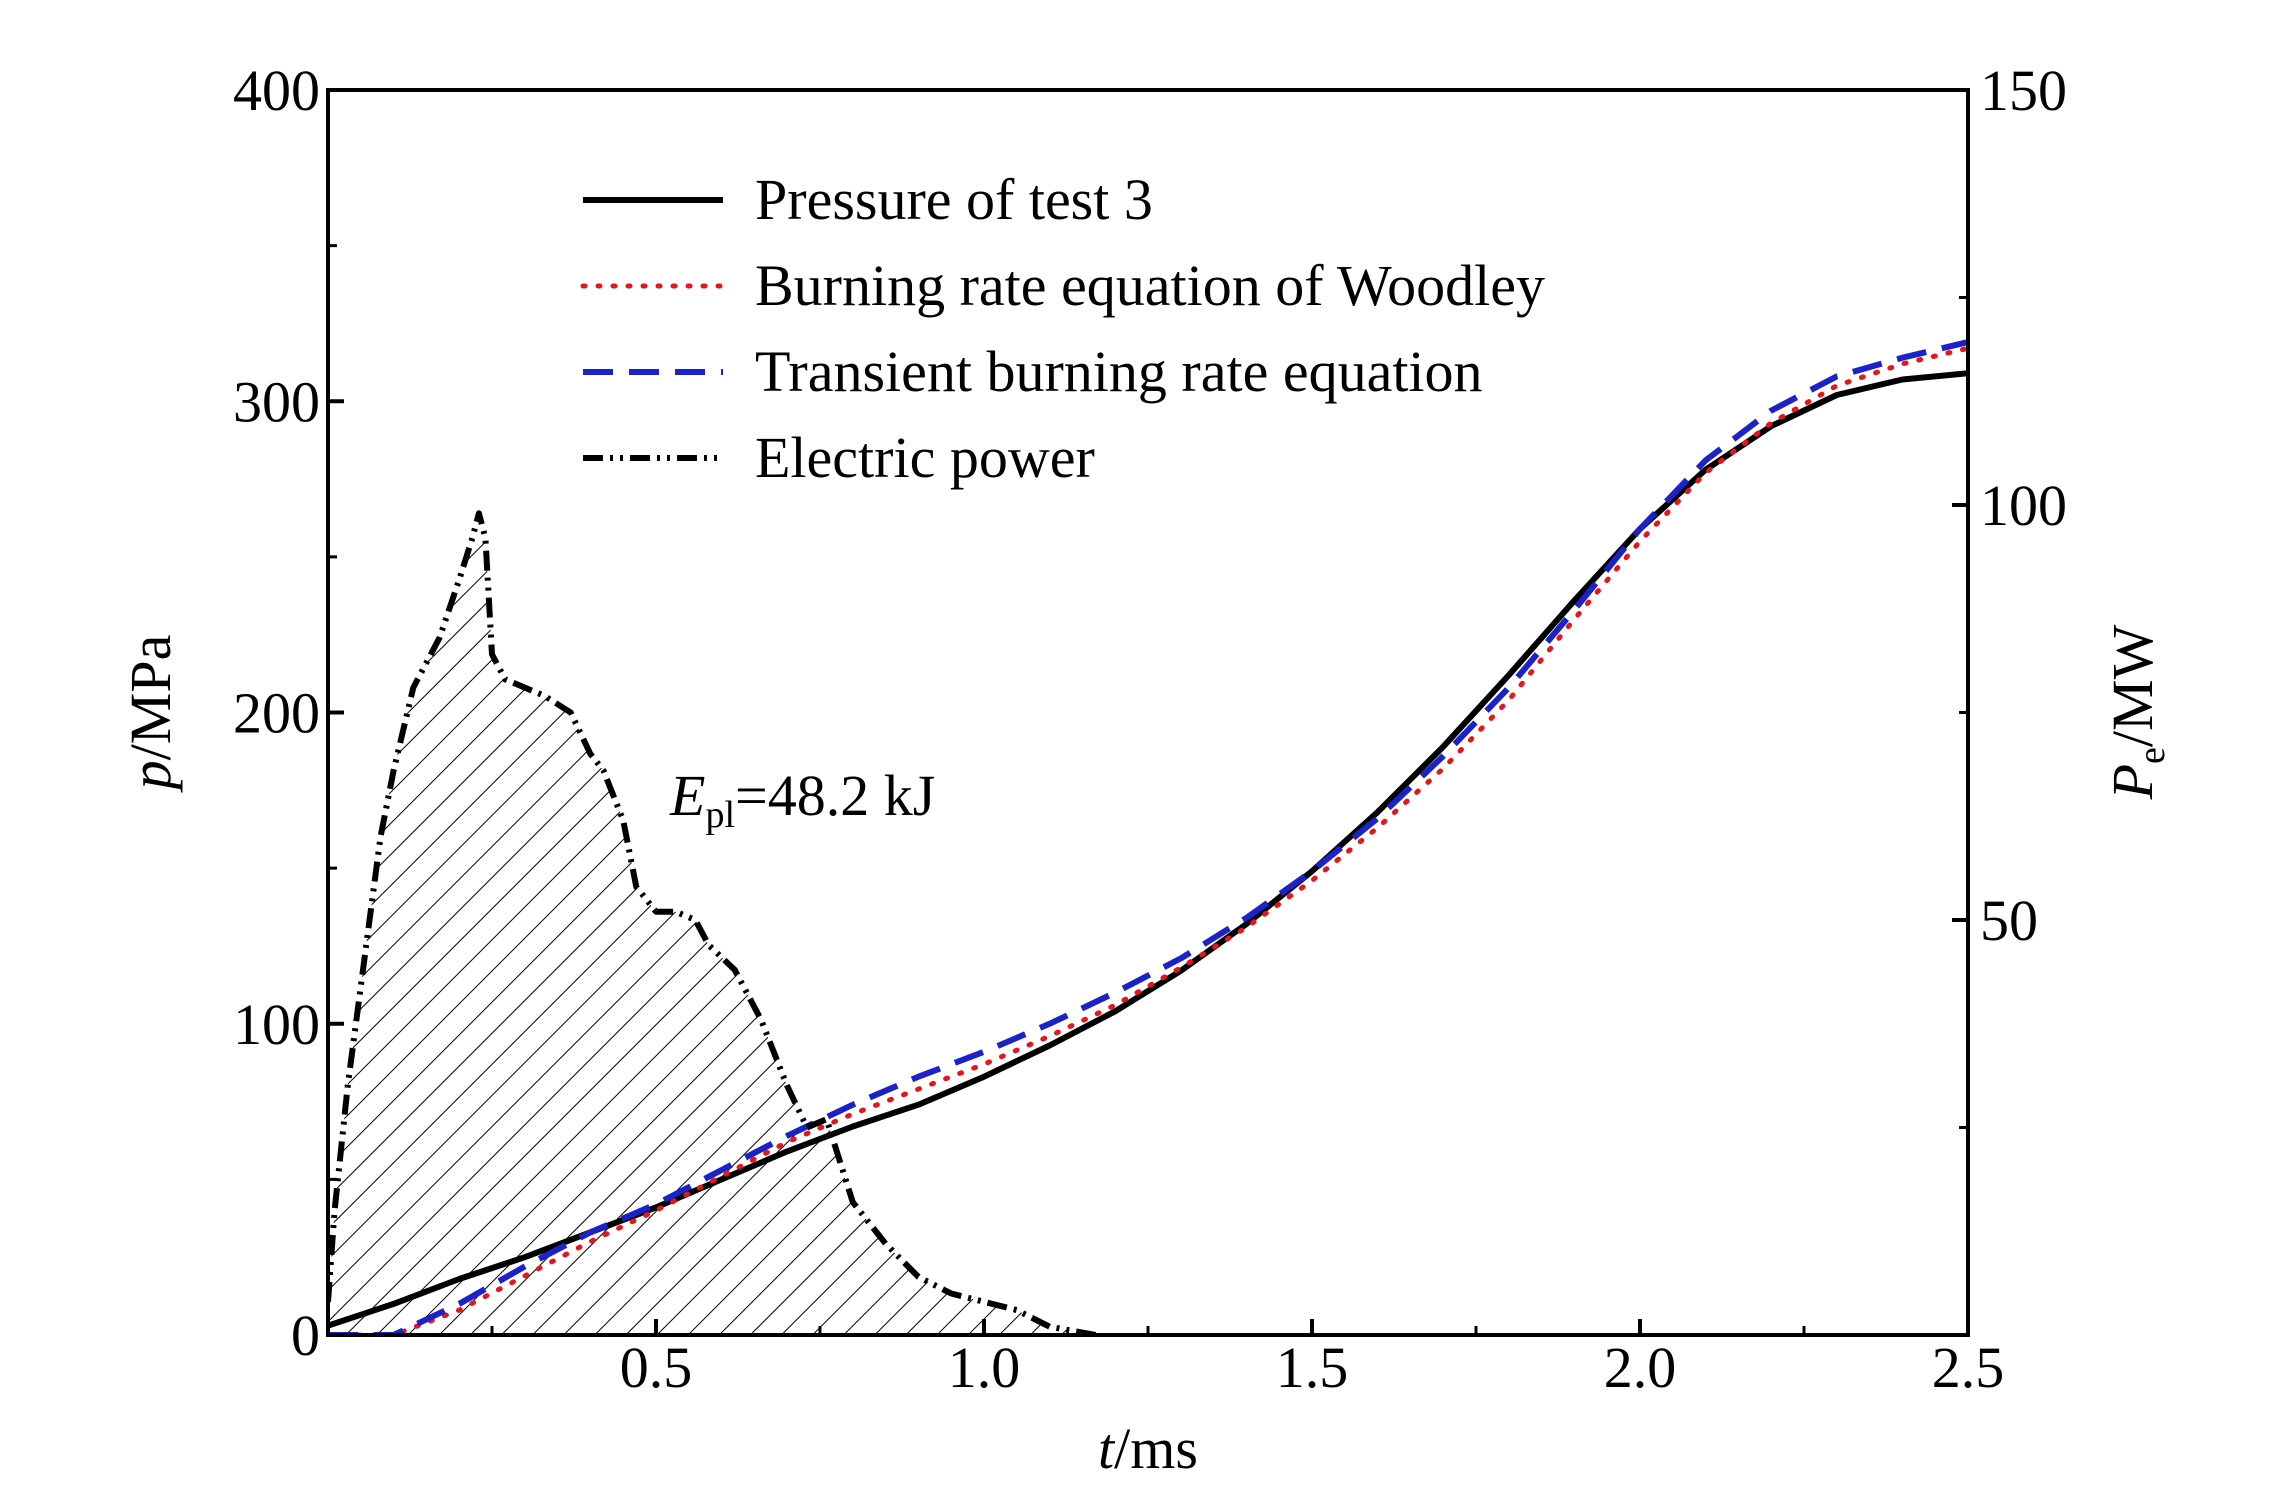 The height and width of the screenshot is (1495, 2272). What do you see at coordinates (954, 199) in the screenshot?
I see `legend-label: Pressure of test 3` at bounding box center [954, 199].